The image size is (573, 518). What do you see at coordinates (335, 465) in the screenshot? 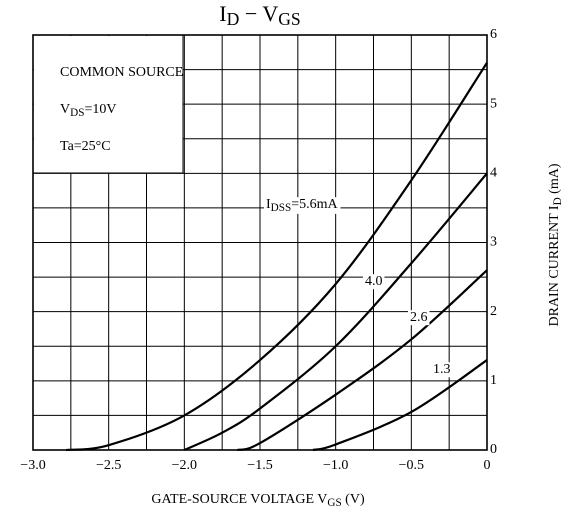
I see `x-tick-label: −1.0` at bounding box center [335, 465].